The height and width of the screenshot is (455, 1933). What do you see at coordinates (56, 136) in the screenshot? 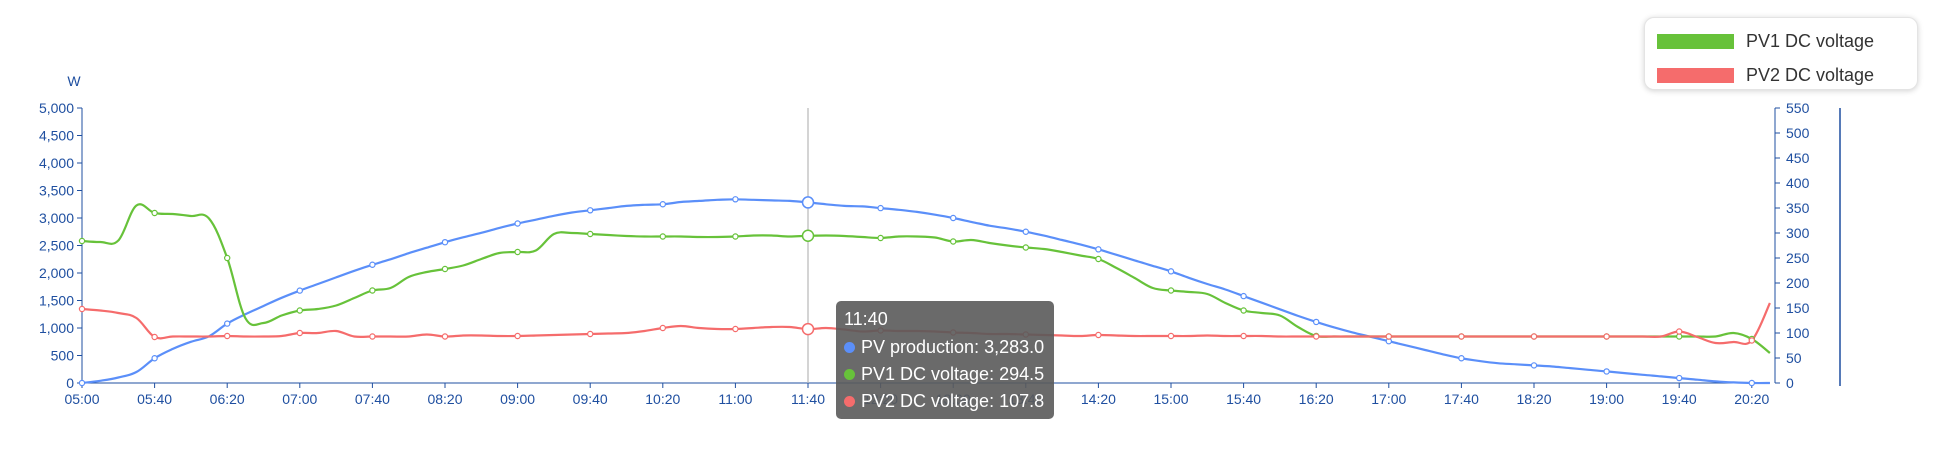
I see `y-axis-left-tick-label: 4,500` at bounding box center [56, 136].